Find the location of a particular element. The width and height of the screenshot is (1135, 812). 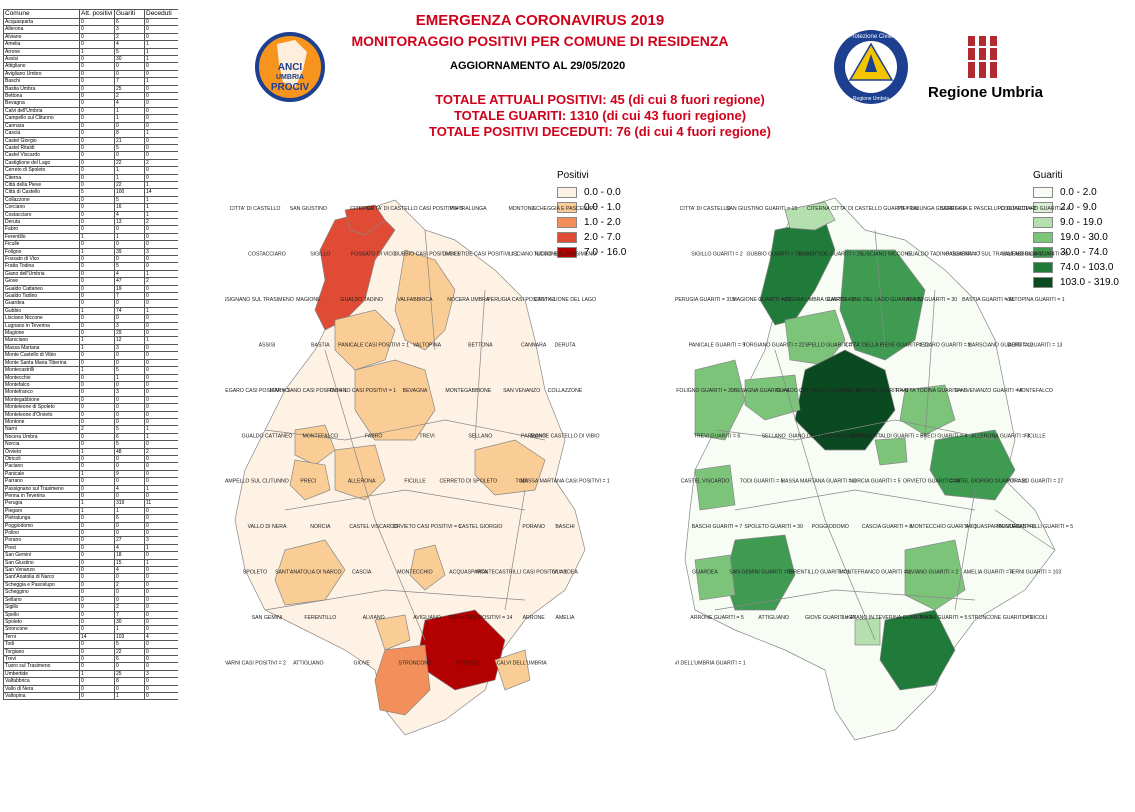

table-row: Baschi 0 7 1 is located at coordinates (90, 81).